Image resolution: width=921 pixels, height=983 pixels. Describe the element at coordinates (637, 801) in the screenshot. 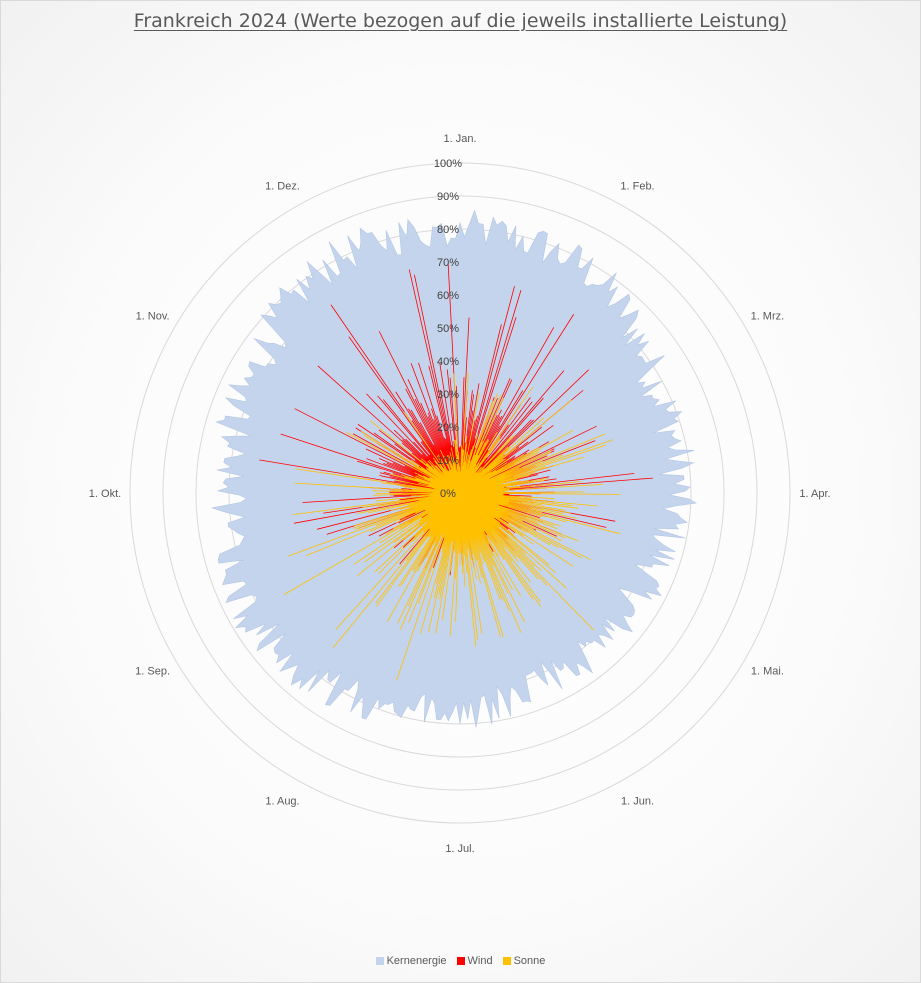

I see `month-label: 1. Jun.` at that location.